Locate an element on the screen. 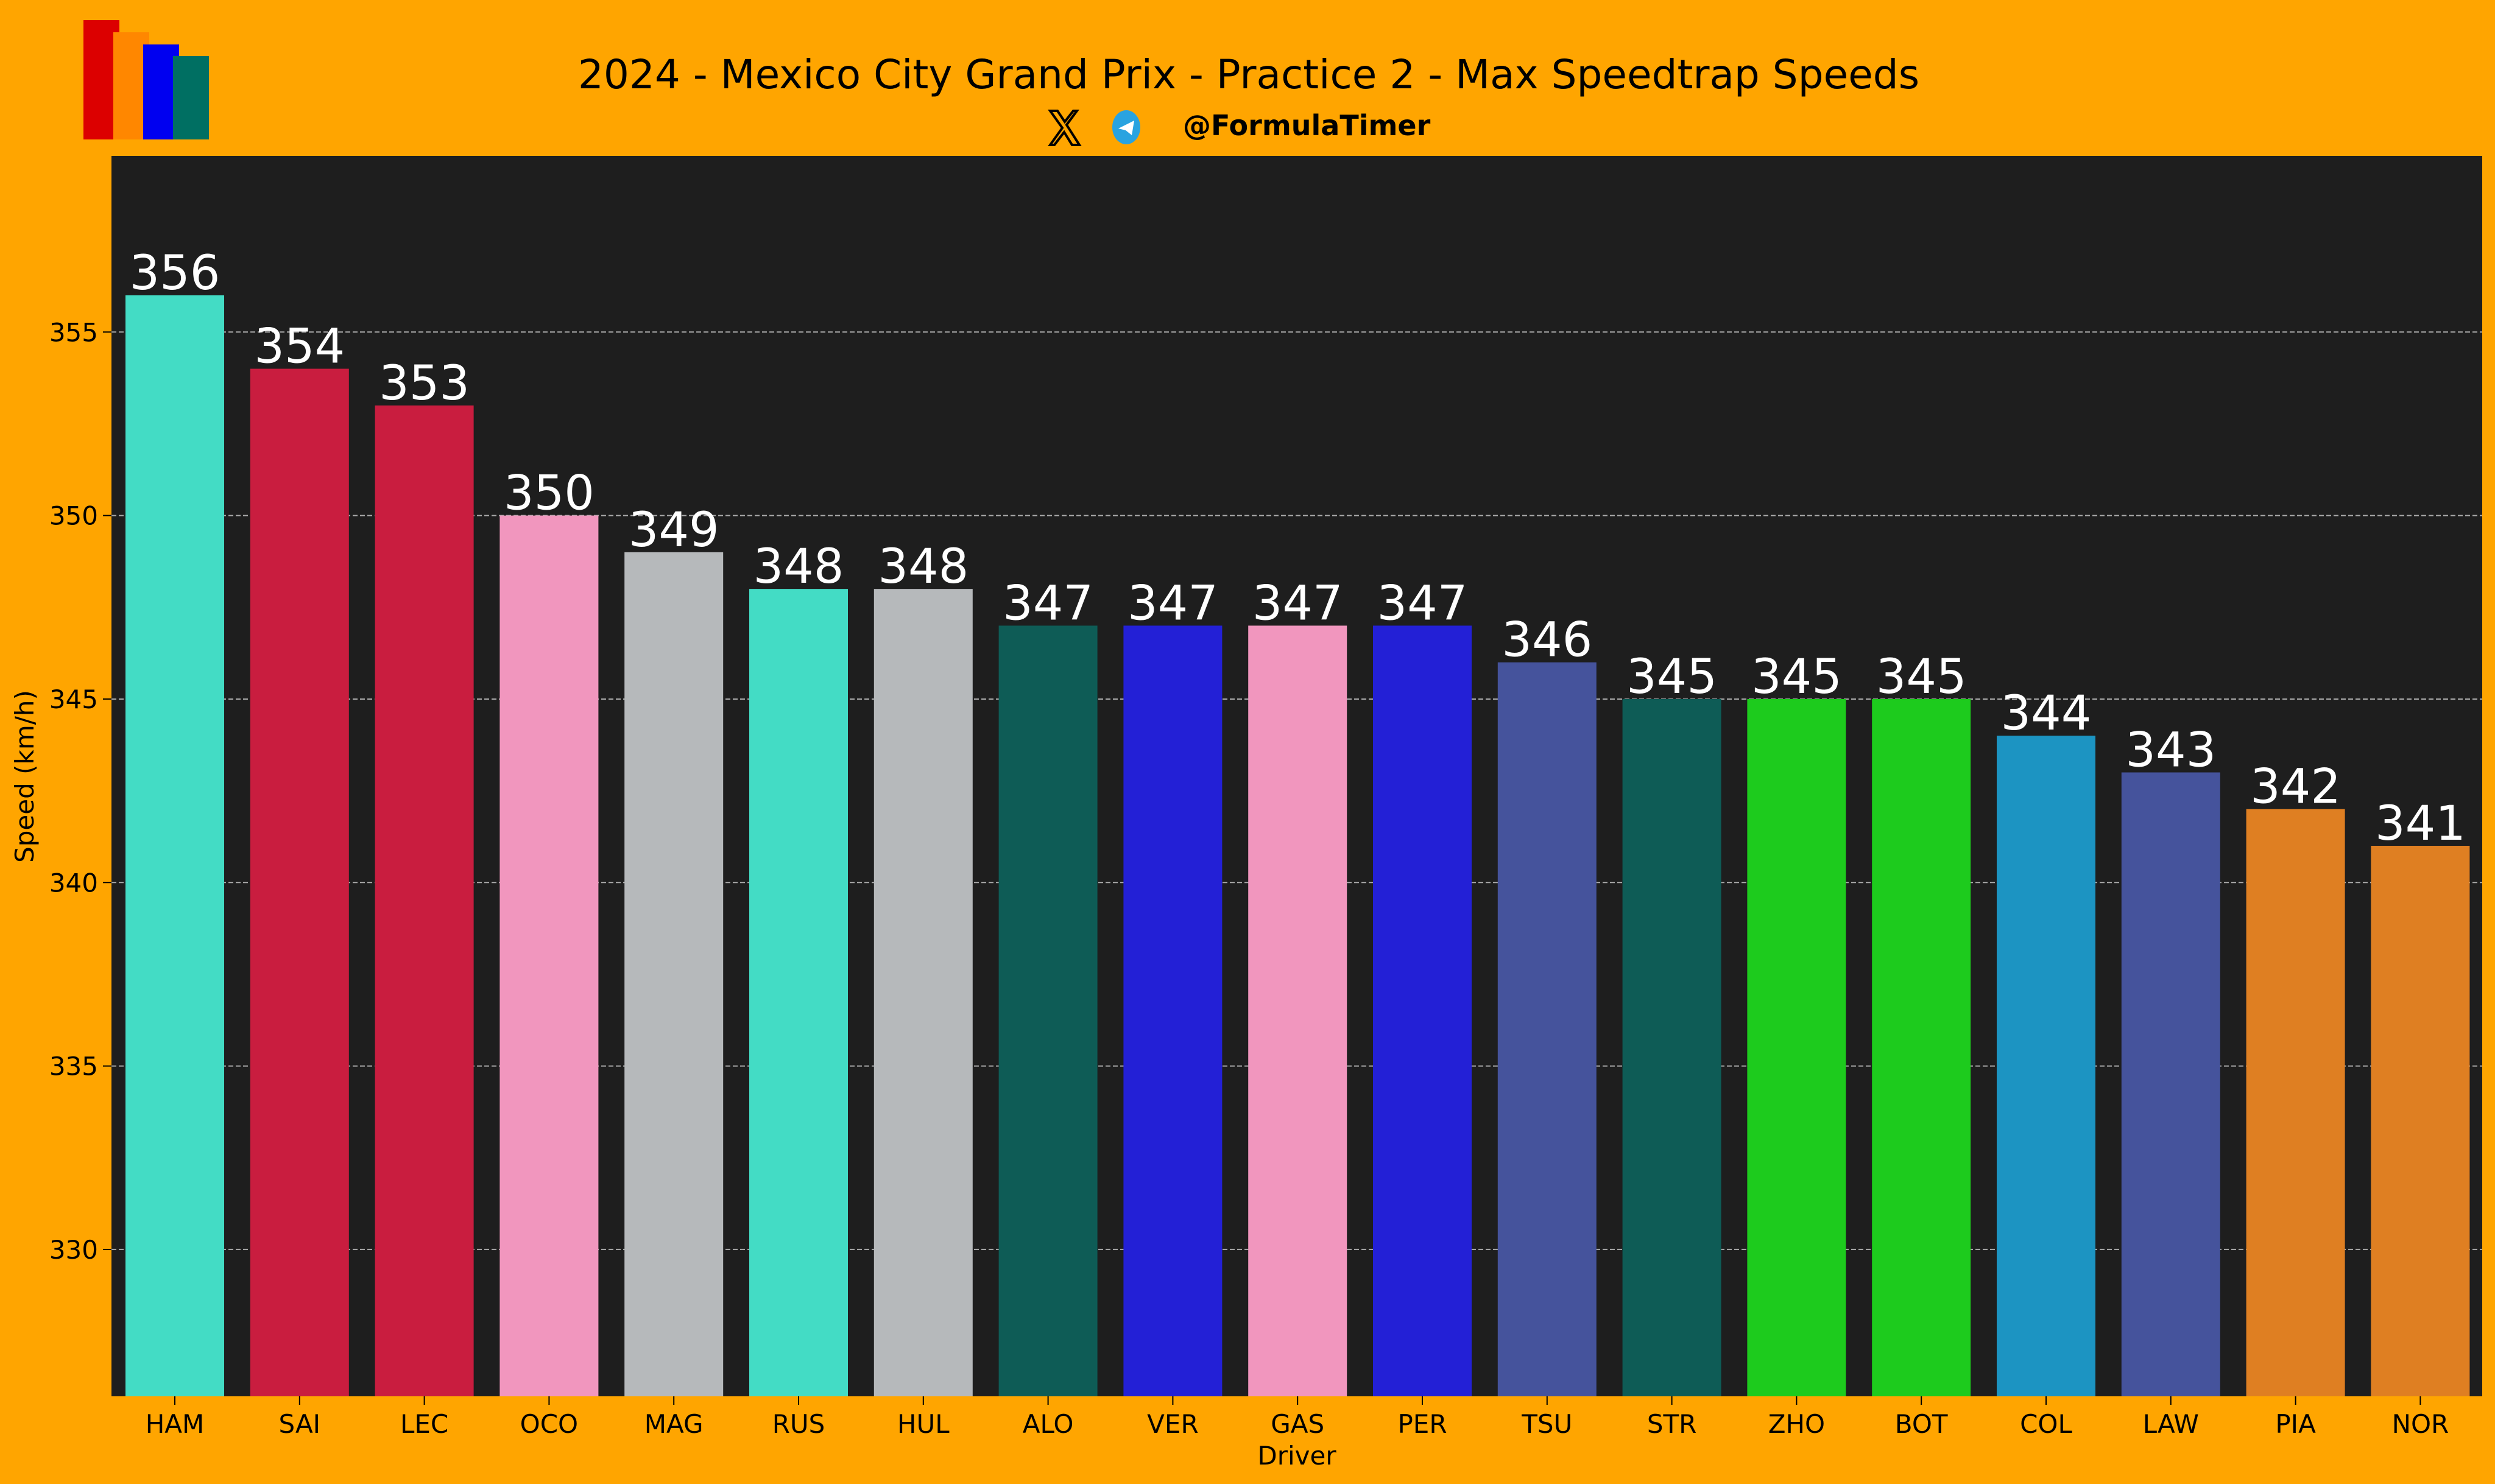 This screenshot has width=2495, height=1484. x-tick-label: BOT is located at coordinates (1921, 1424).